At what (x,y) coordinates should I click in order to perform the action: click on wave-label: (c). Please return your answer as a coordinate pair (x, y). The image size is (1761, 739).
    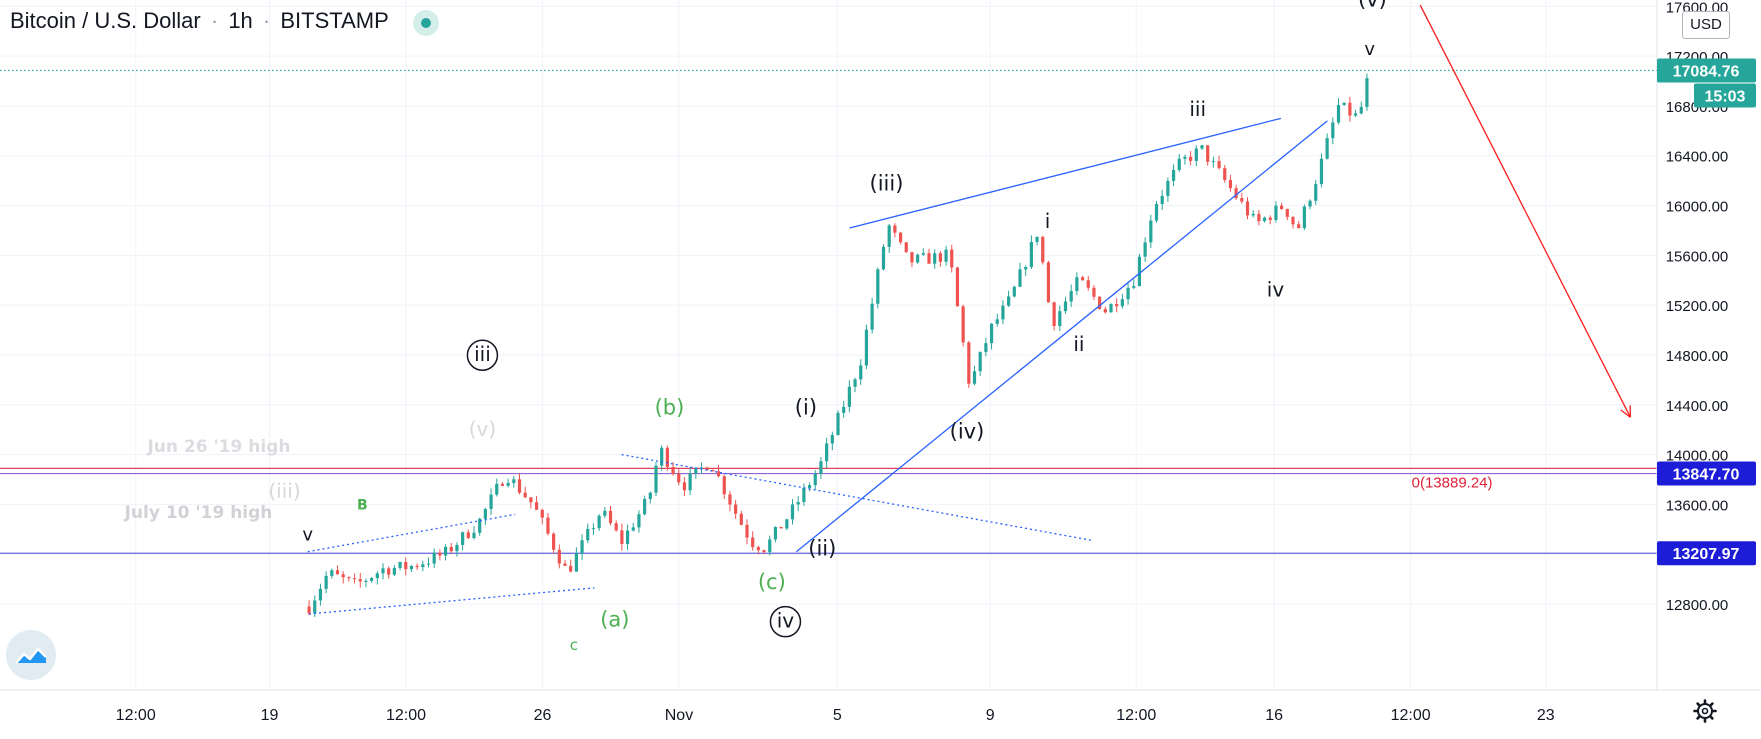
    Looking at the image, I should click on (772, 582).